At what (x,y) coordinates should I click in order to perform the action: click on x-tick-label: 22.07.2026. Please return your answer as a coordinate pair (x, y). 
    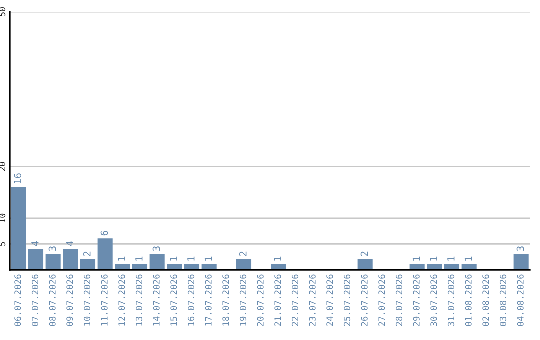
    Looking at the image, I should click on (295, 300).